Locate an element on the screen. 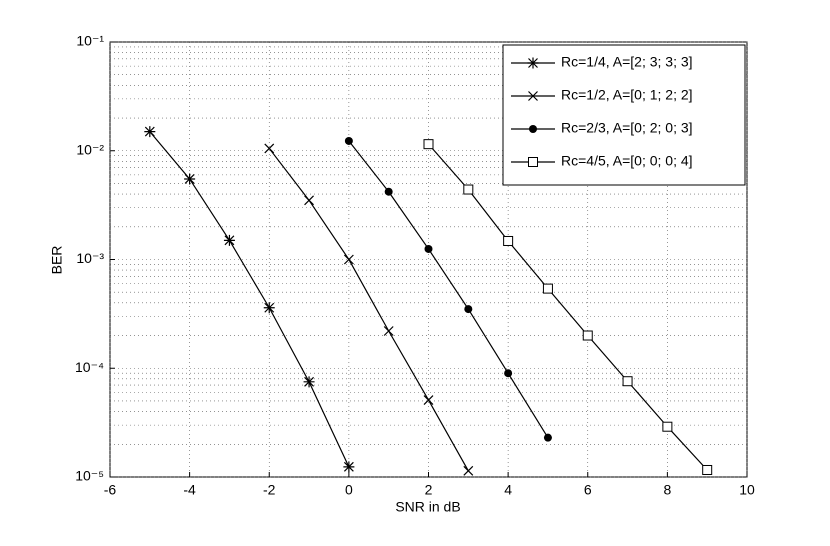 This screenshot has height=546, width=830. x-tick-label: -6 is located at coordinates (110, 490).